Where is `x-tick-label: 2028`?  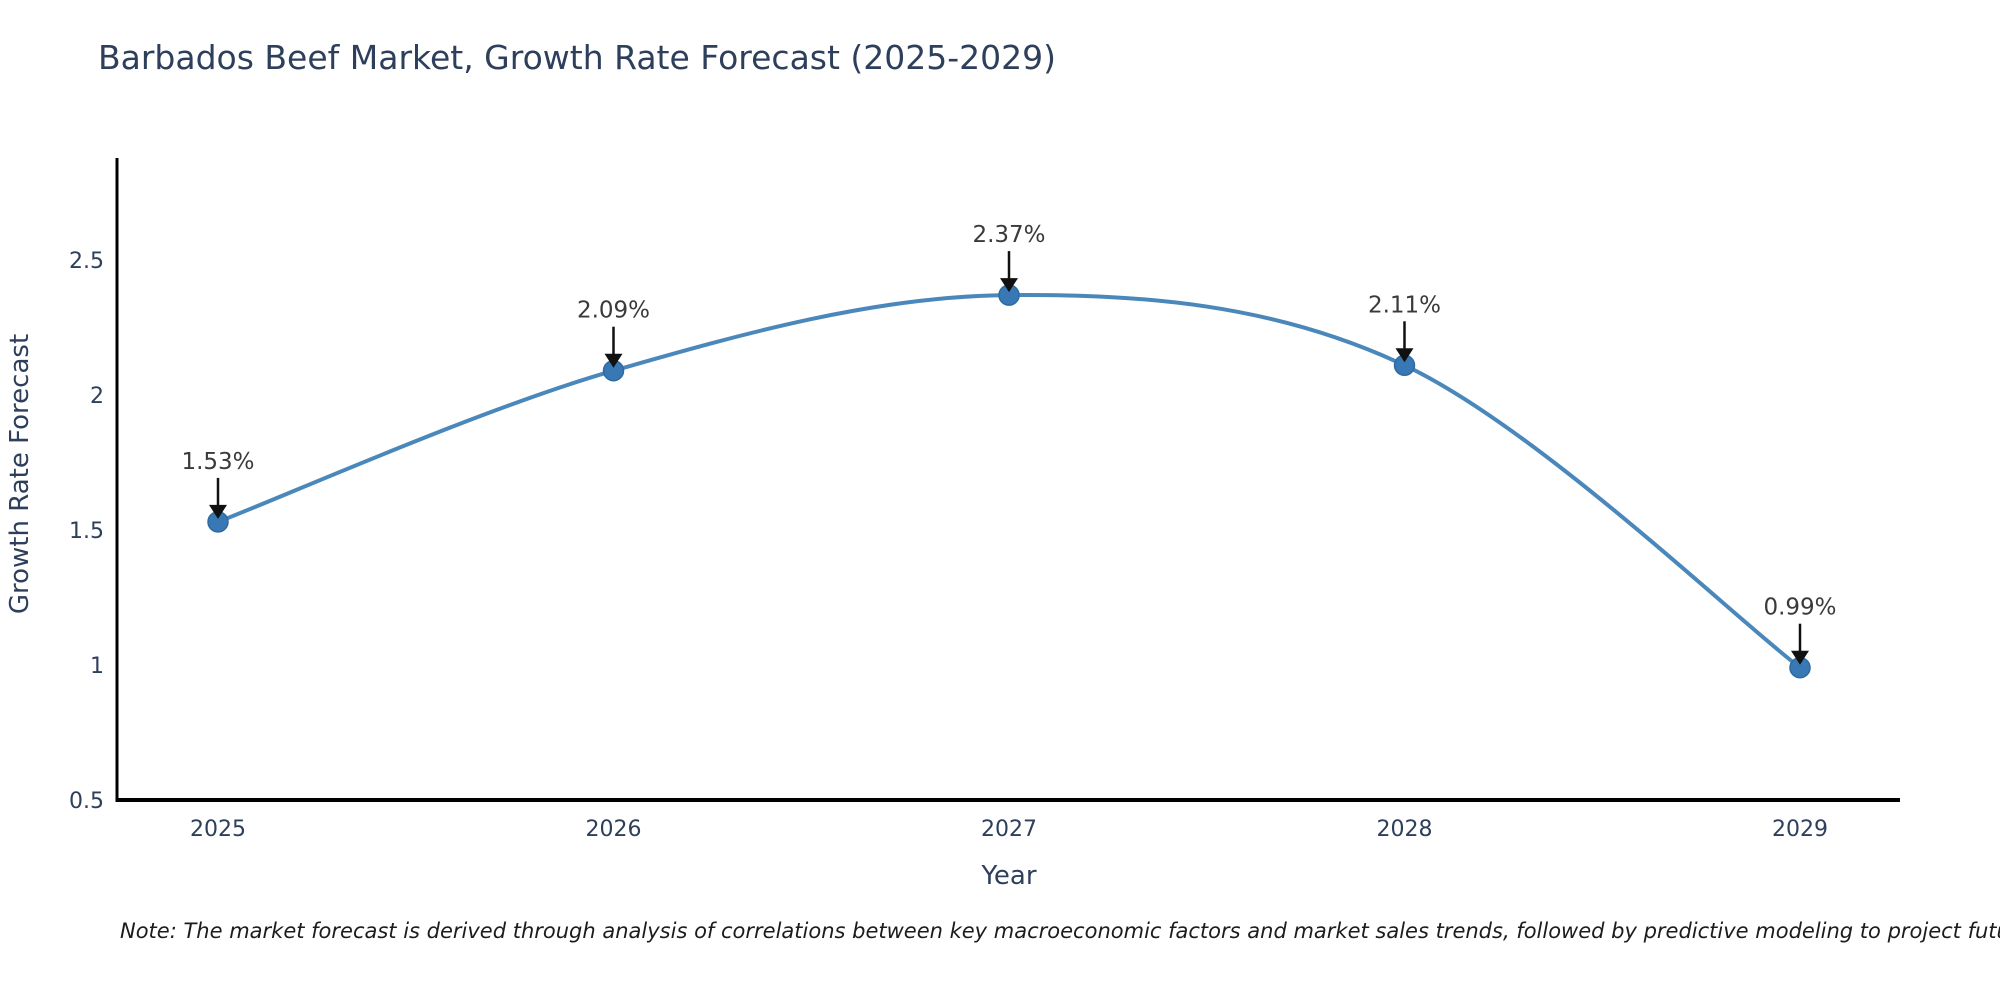
x-tick-label: 2028 is located at coordinates (1405, 829).